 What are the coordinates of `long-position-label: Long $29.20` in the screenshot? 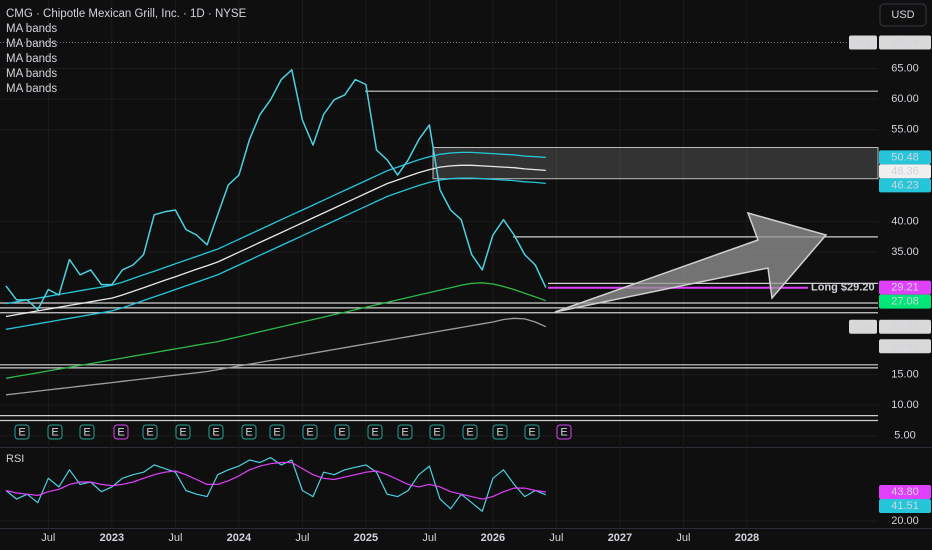 It's located at (843, 288).